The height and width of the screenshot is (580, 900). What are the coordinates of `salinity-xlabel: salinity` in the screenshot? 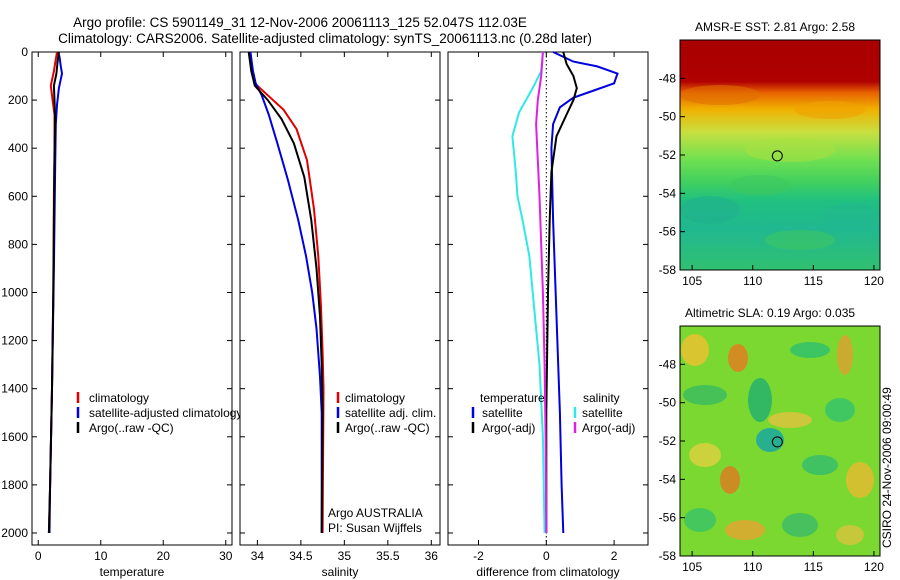 It's located at (340, 572).